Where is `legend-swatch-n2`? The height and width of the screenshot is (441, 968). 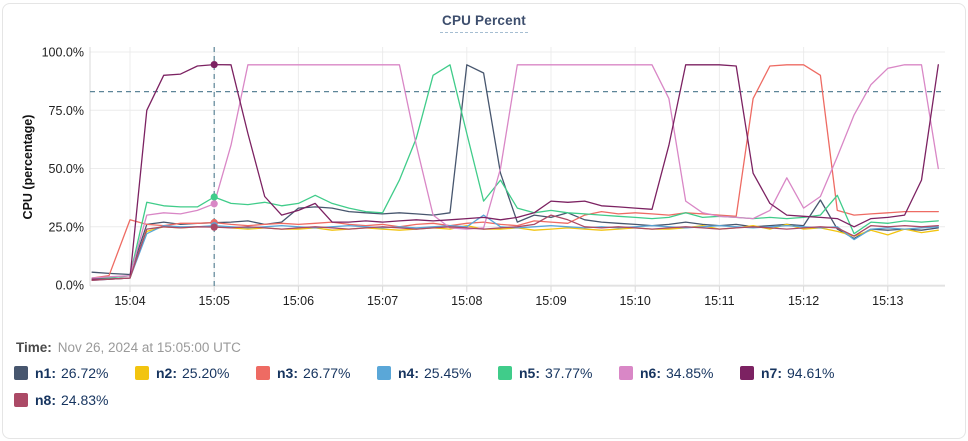 legend-swatch-n2 is located at coordinates (142, 373).